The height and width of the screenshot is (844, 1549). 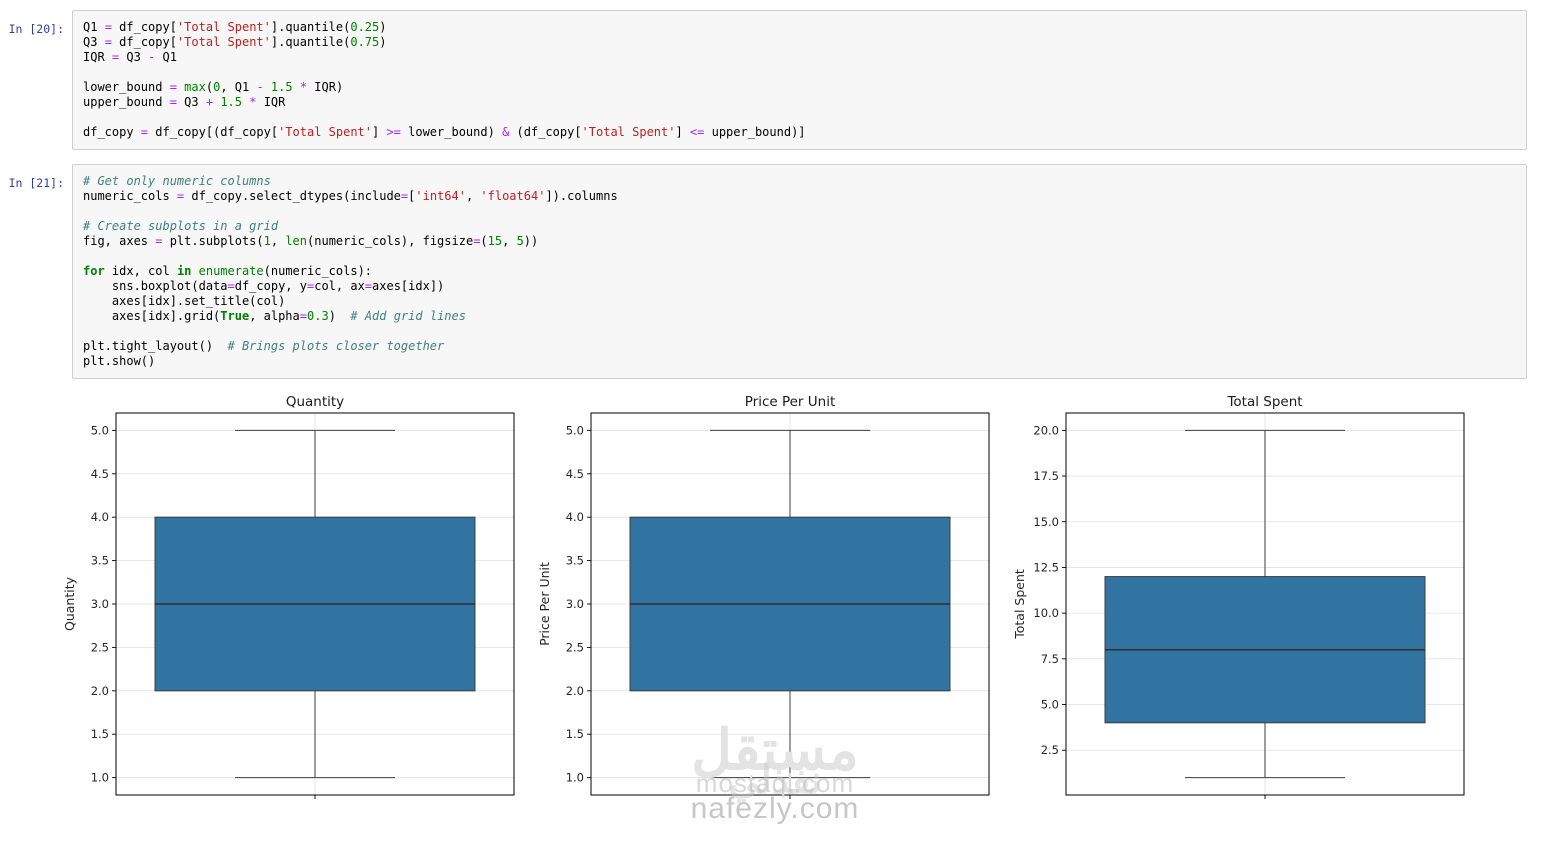 I want to click on svg-text: 12.5, so click(x=1046, y=567).